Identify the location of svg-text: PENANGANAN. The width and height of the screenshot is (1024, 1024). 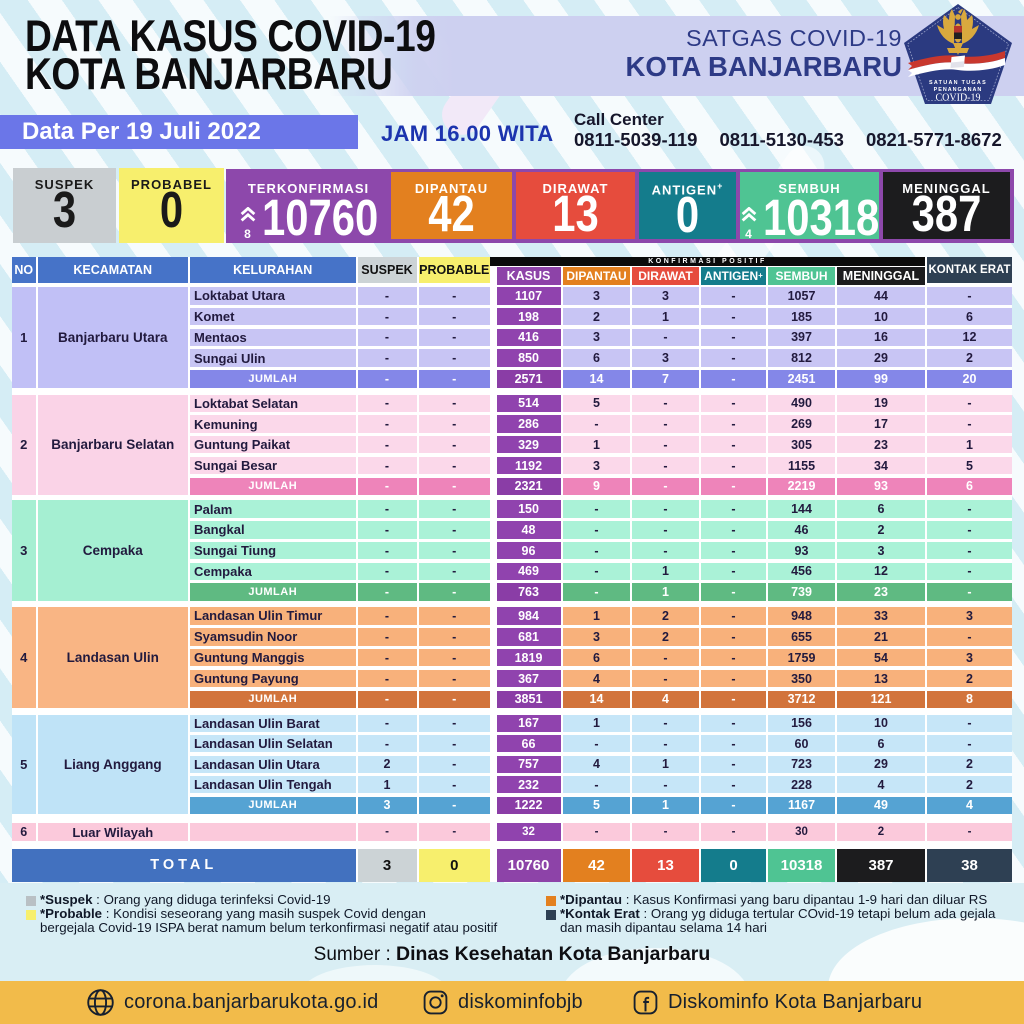
(958, 90).